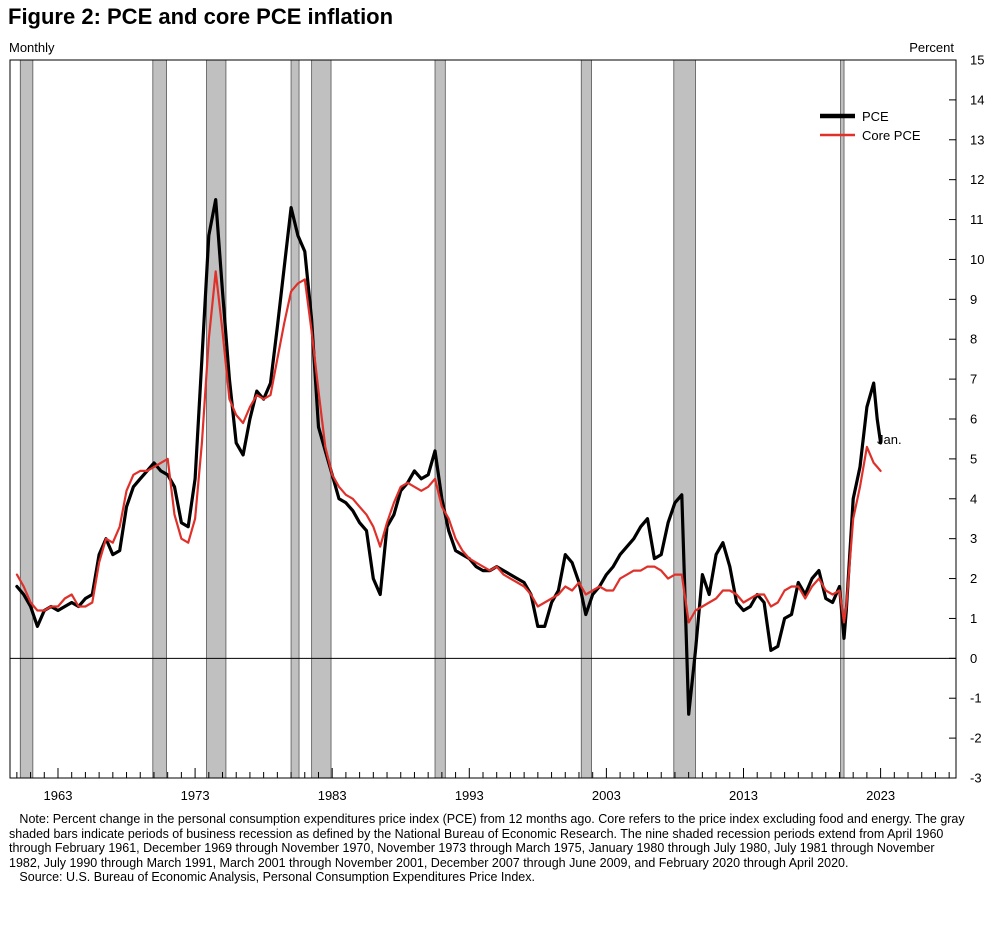 The width and height of the screenshot is (1000, 932). Describe the element at coordinates (973, 498) in the screenshot. I see `y-tick-label: 4` at that location.